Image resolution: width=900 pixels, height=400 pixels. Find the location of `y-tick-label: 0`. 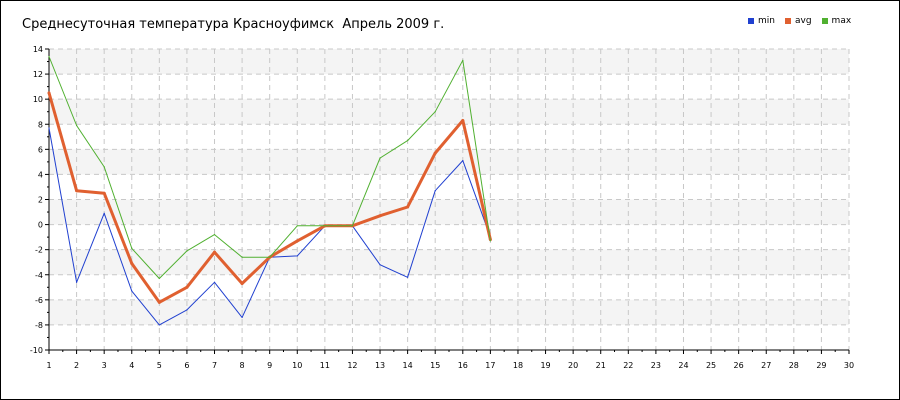

y-tick-label: 0 is located at coordinates (40, 225).